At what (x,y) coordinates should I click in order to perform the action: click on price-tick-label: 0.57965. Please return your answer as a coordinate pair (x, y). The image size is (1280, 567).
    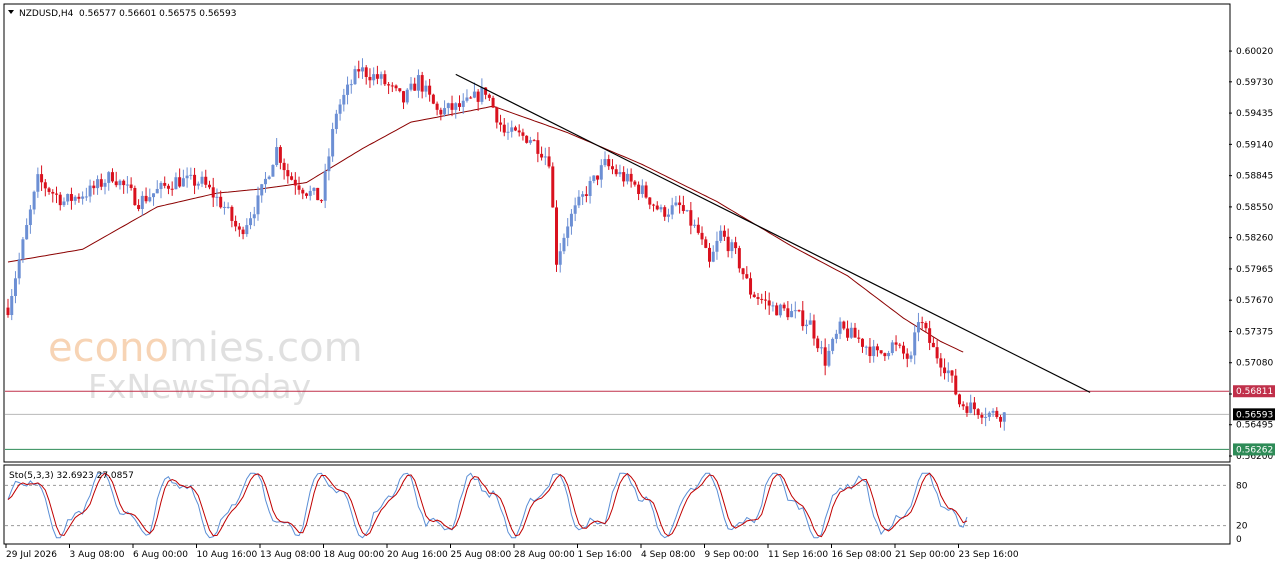
    Looking at the image, I should click on (1254, 270).